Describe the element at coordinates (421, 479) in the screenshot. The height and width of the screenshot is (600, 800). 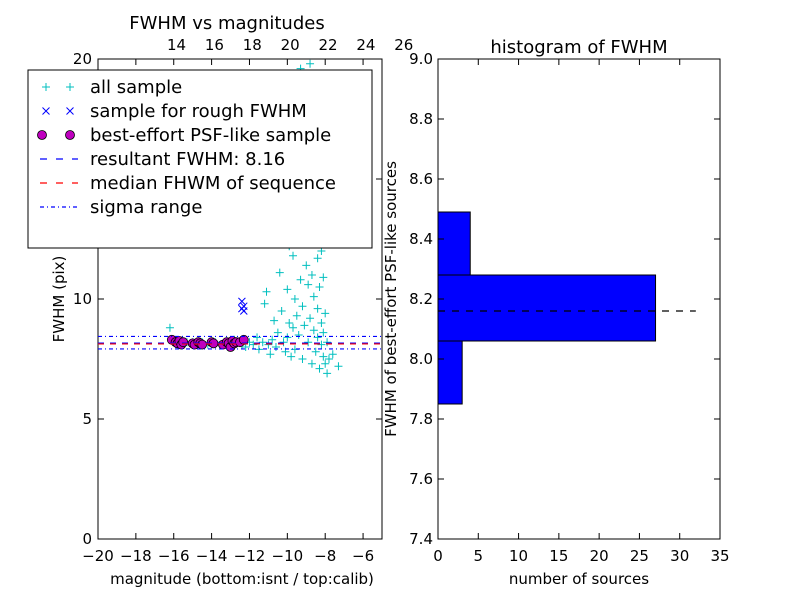
I see `y-tick-label: 7.6` at that location.